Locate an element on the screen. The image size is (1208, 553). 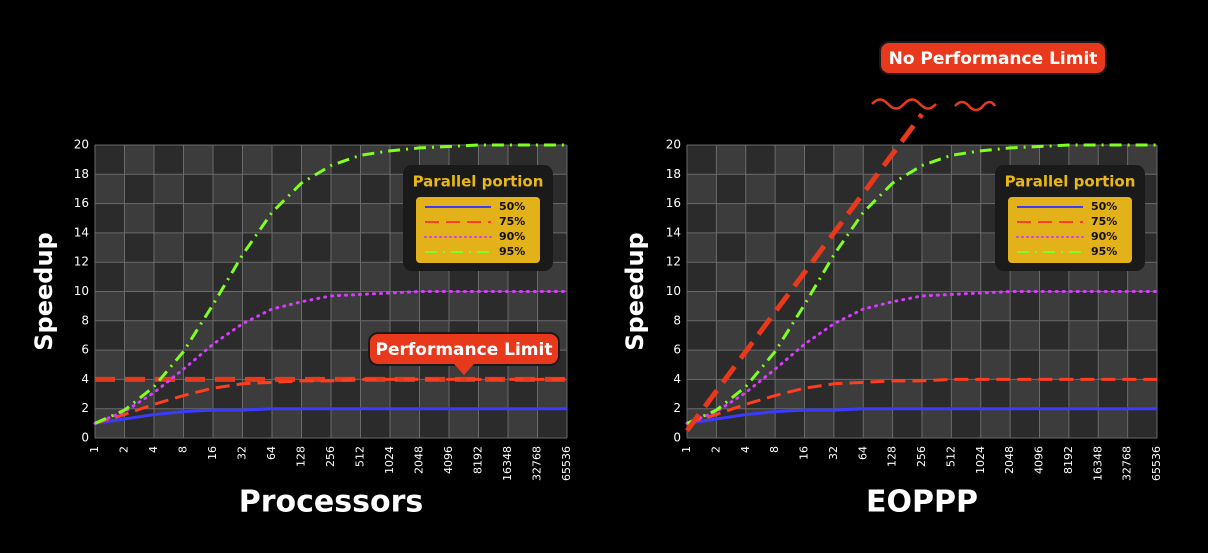
x-tick-label: 2 is located at coordinates (124, 449).